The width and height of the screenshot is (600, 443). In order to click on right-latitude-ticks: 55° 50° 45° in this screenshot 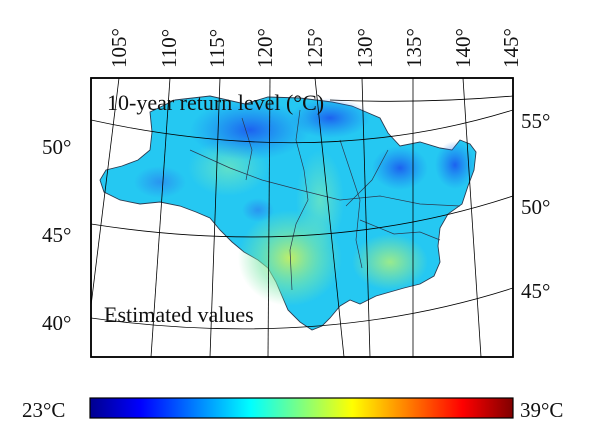, I will do `click(535, 206)`.